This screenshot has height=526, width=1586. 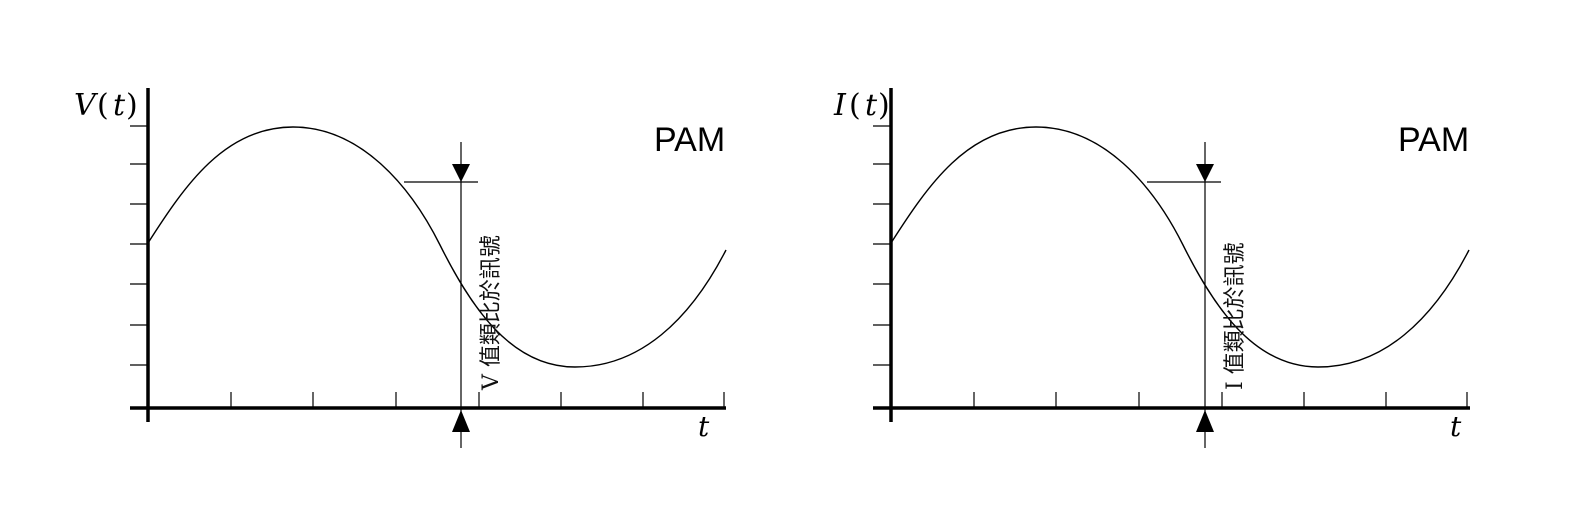 What do you see at coordinates (491, 313) in the screenshot?
I see `sample-annotation: V 值類比於訊號` at bounding box center [491, 313].